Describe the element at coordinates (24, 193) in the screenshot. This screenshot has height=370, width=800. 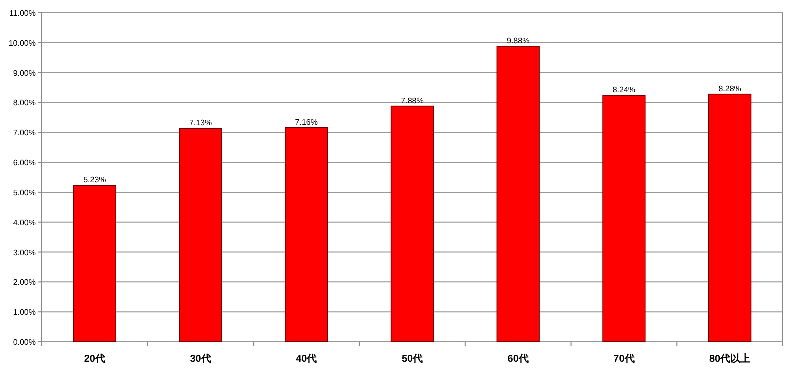
I see `y-tick-label: 5.00%` at that location.